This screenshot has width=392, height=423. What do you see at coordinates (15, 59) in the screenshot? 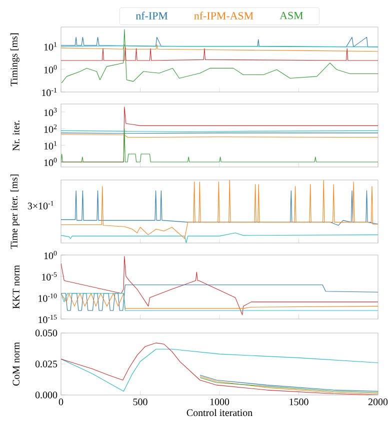
I see `y-axis-title: Timings [ms]` at bounding box center [15, 59].